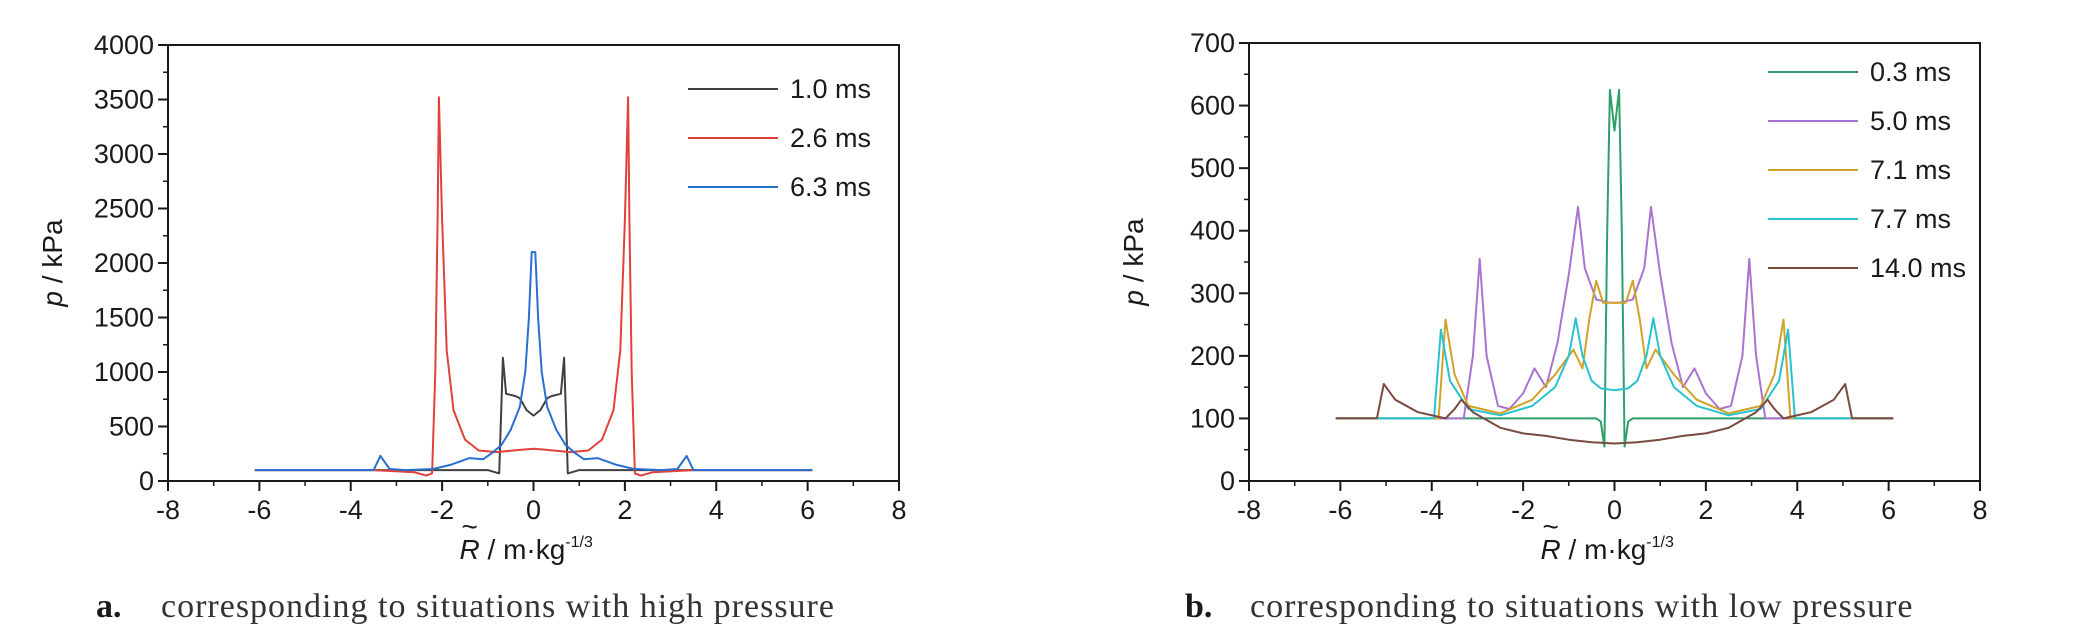 The height and width of the screenshot is (643, 2074). I want to click on chart-b-xtick-label: 4, so click(1797, 510).